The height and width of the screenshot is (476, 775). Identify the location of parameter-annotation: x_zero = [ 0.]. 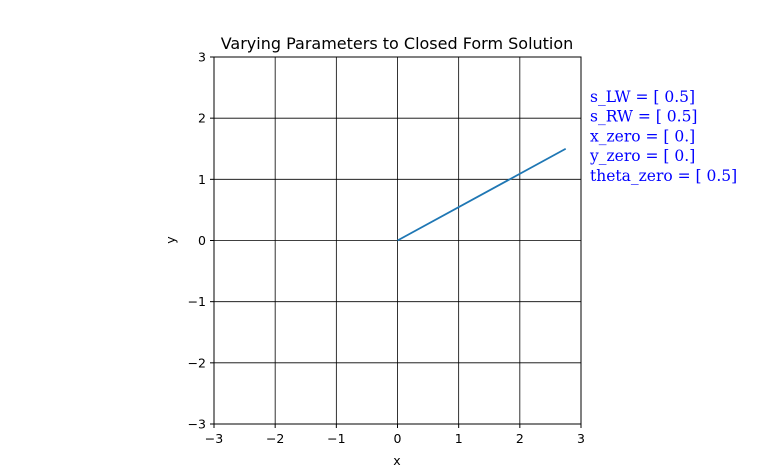
(642, 136).